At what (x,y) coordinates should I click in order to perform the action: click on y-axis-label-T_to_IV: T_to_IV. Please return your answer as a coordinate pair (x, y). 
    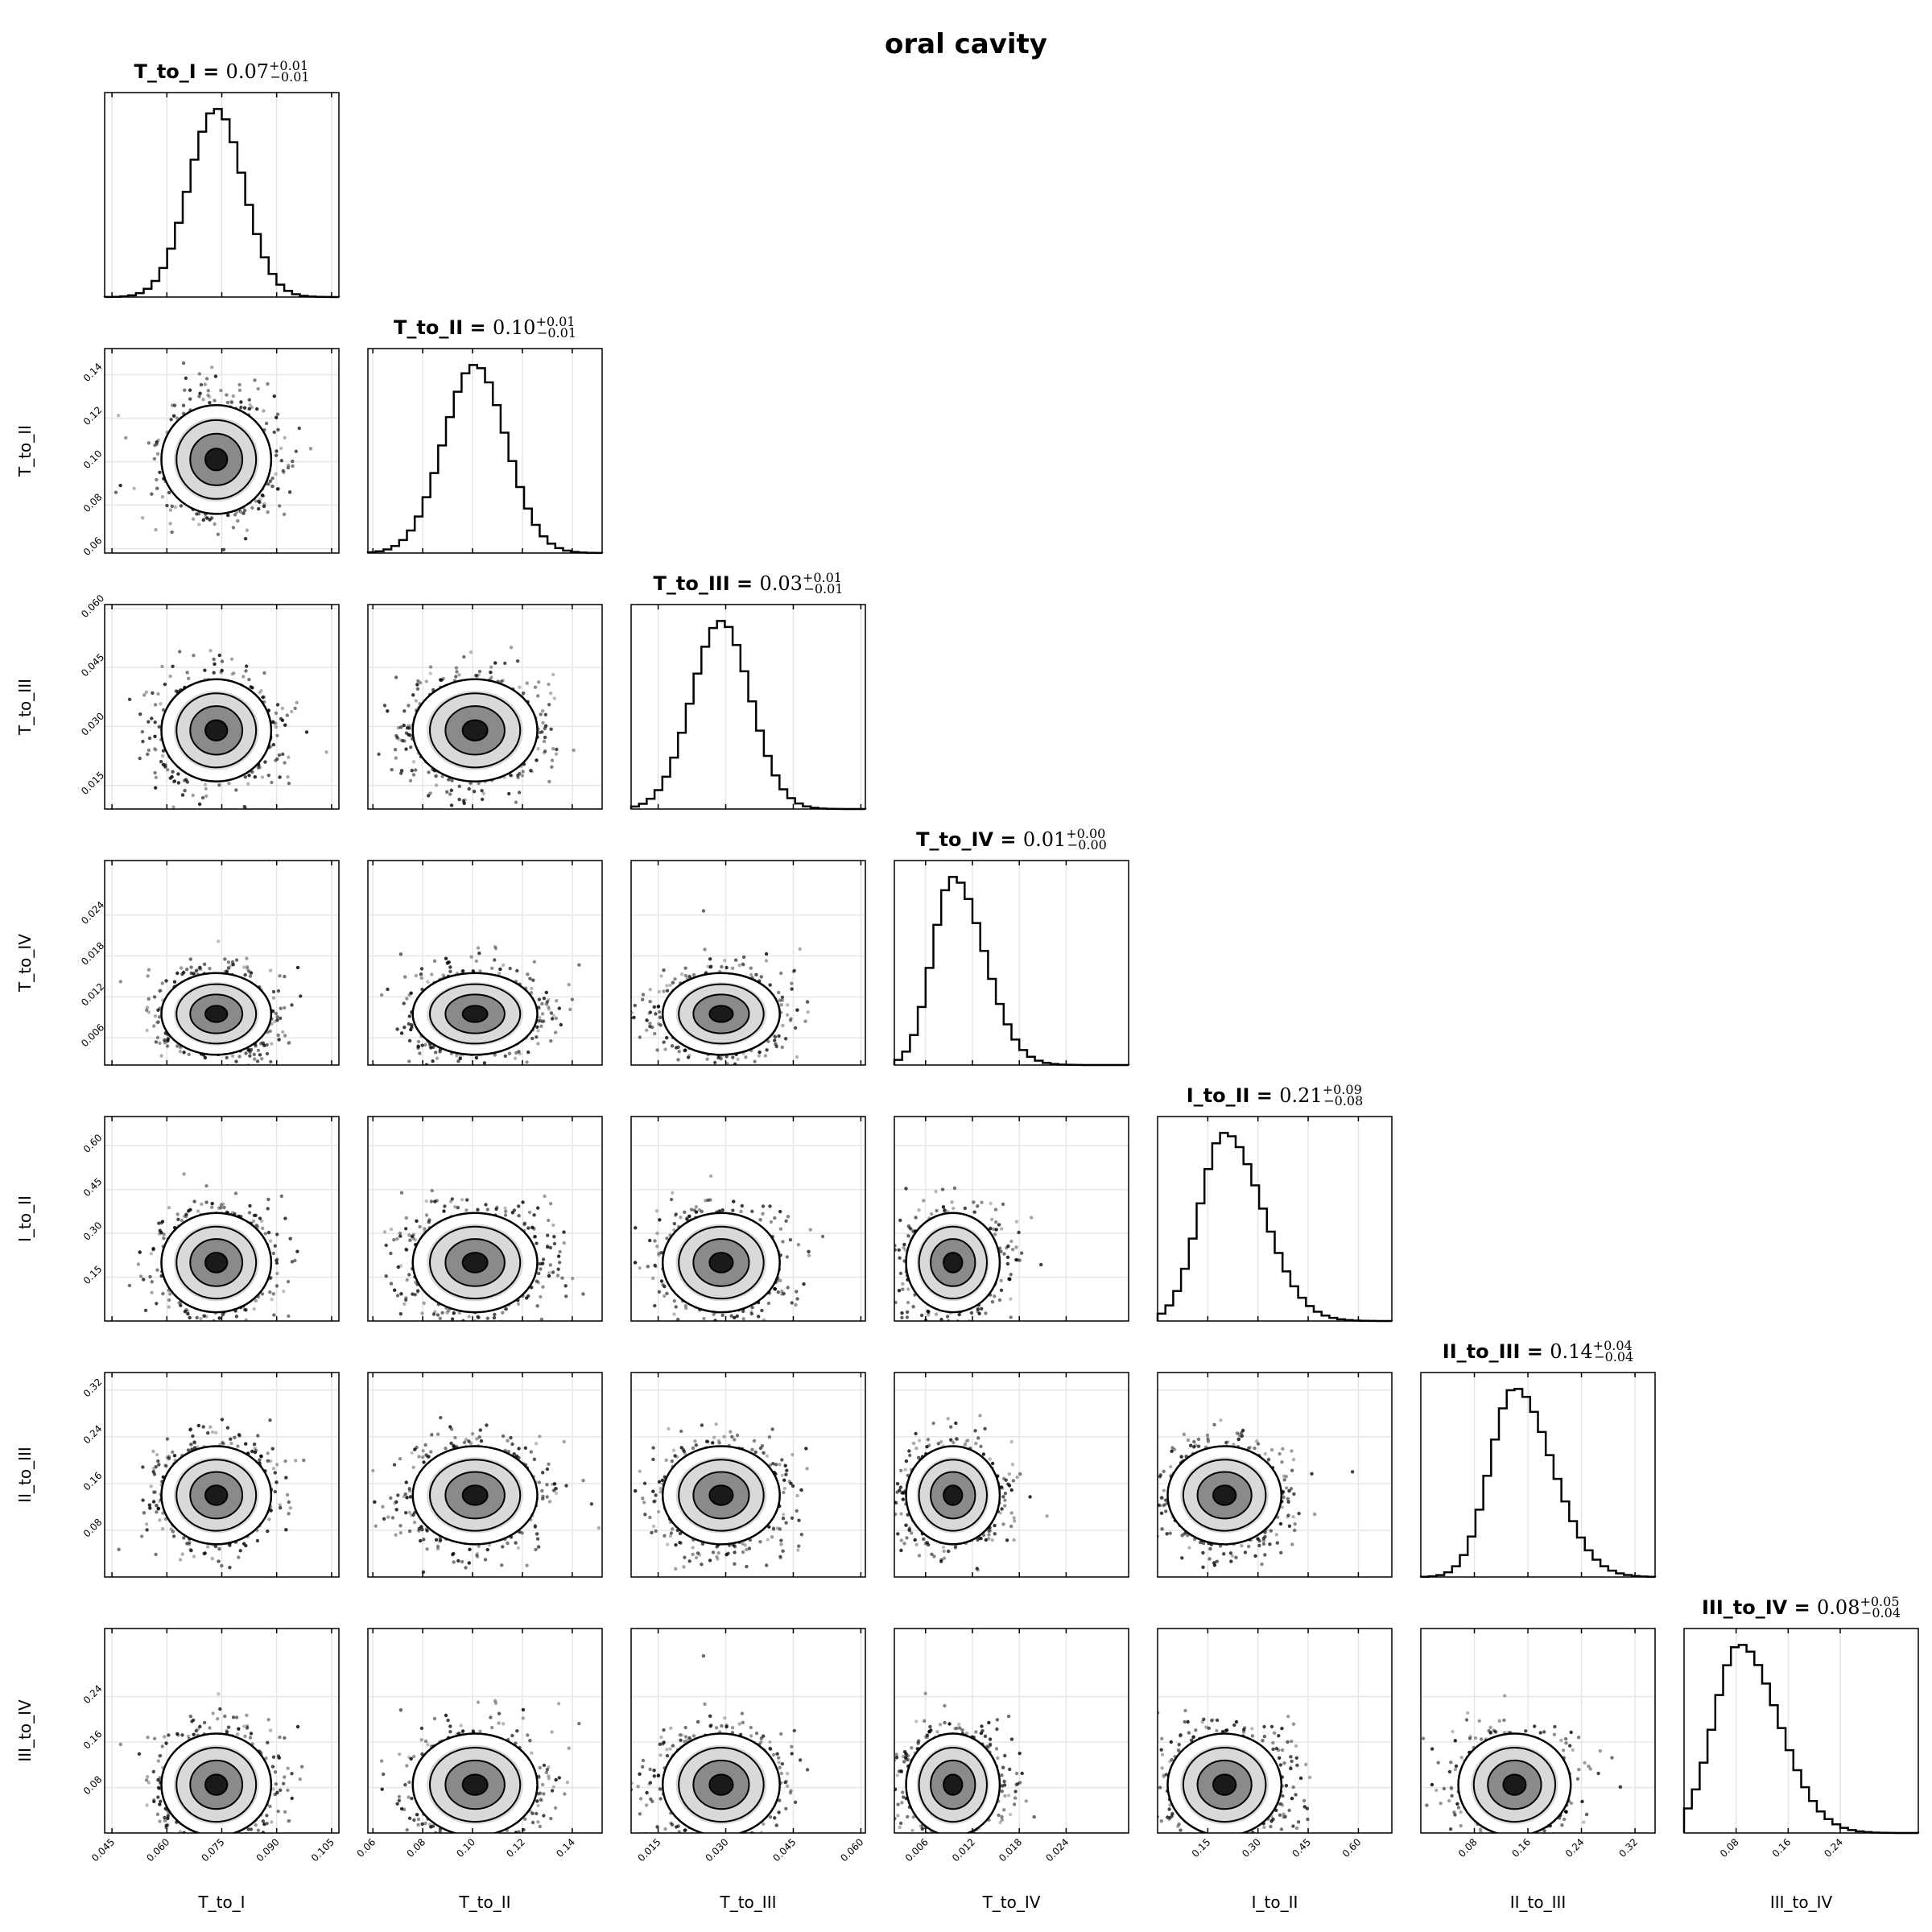
    Looking at the image, I should click on (25, 964).